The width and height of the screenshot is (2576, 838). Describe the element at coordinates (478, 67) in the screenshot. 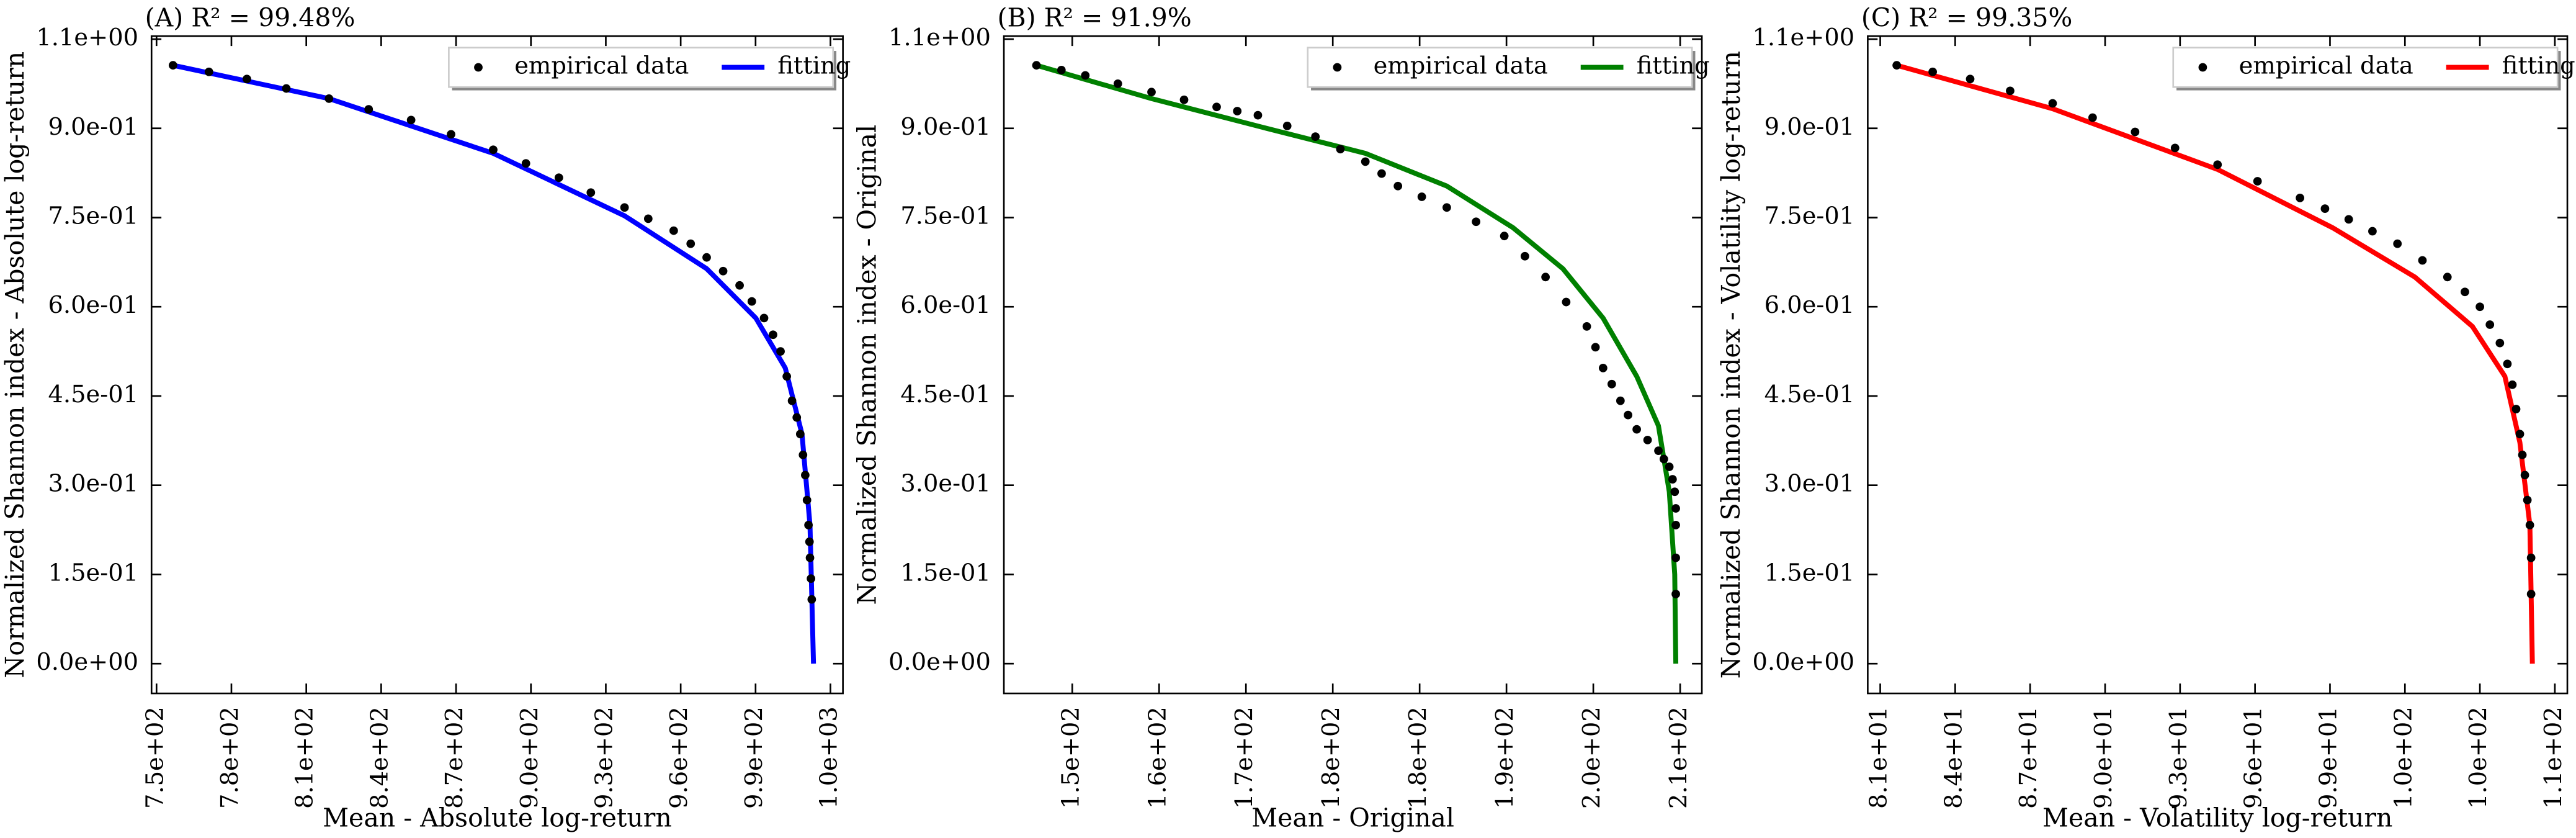

I see `legend-marker` at that location.